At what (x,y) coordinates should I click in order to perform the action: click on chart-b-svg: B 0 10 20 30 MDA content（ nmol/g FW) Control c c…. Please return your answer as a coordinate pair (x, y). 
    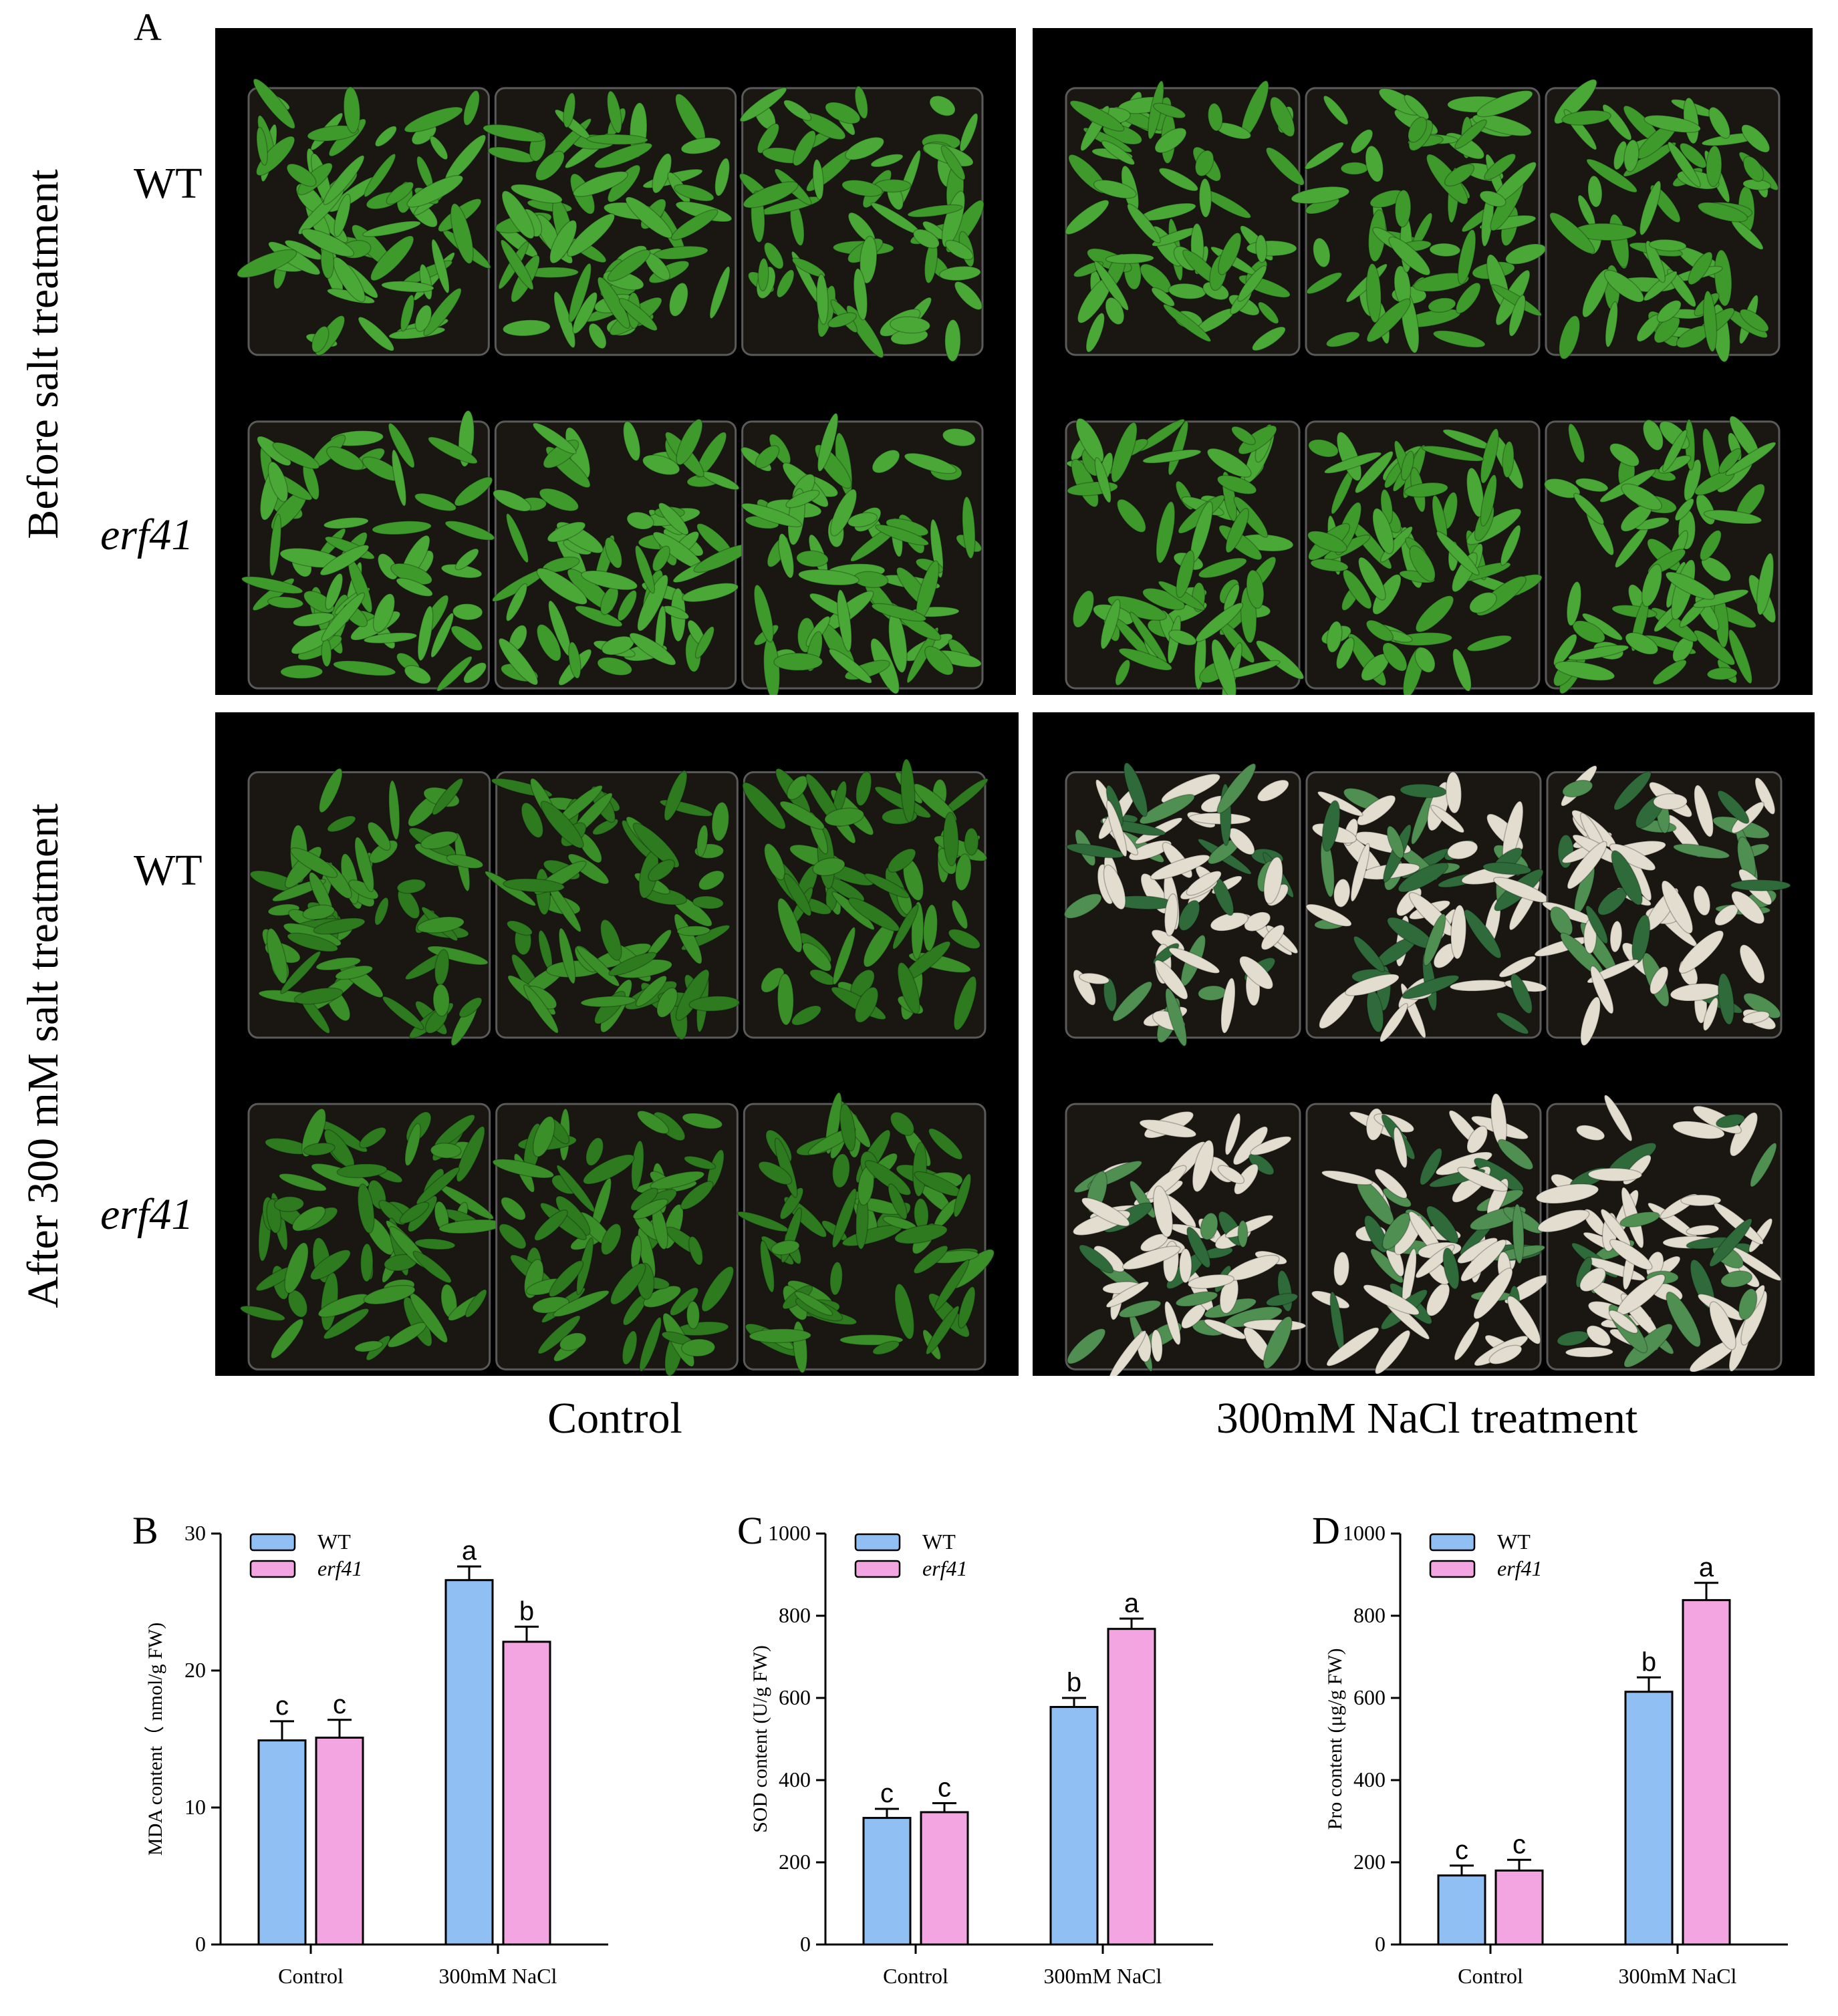
    Looking at the image, I should click on (370, 1748).